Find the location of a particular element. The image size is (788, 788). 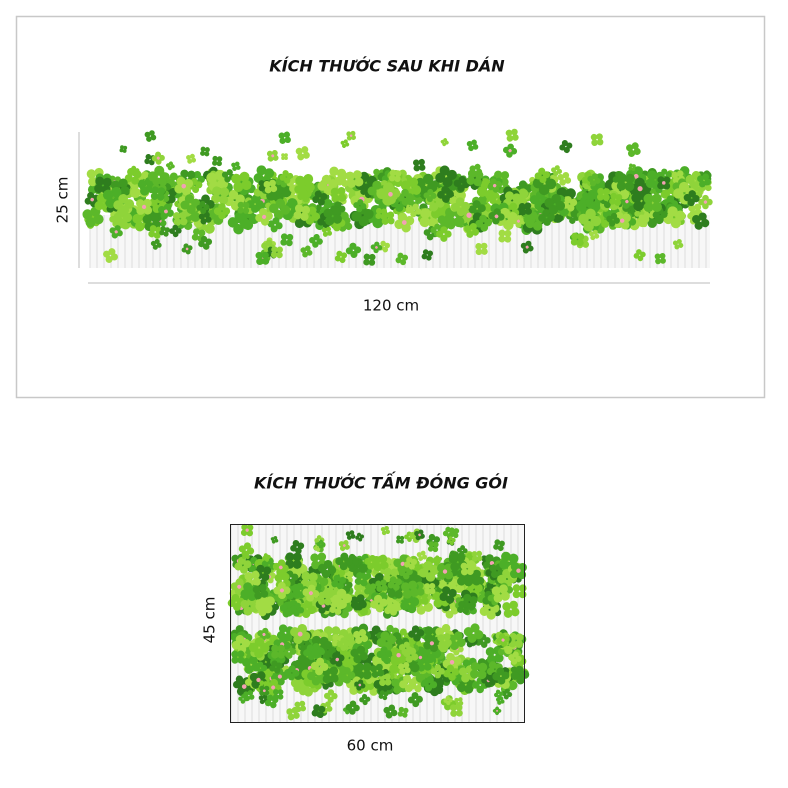

top-title: KÍCH THƯỚC SAU KHI DÁN is located at coordinates (387, 66).